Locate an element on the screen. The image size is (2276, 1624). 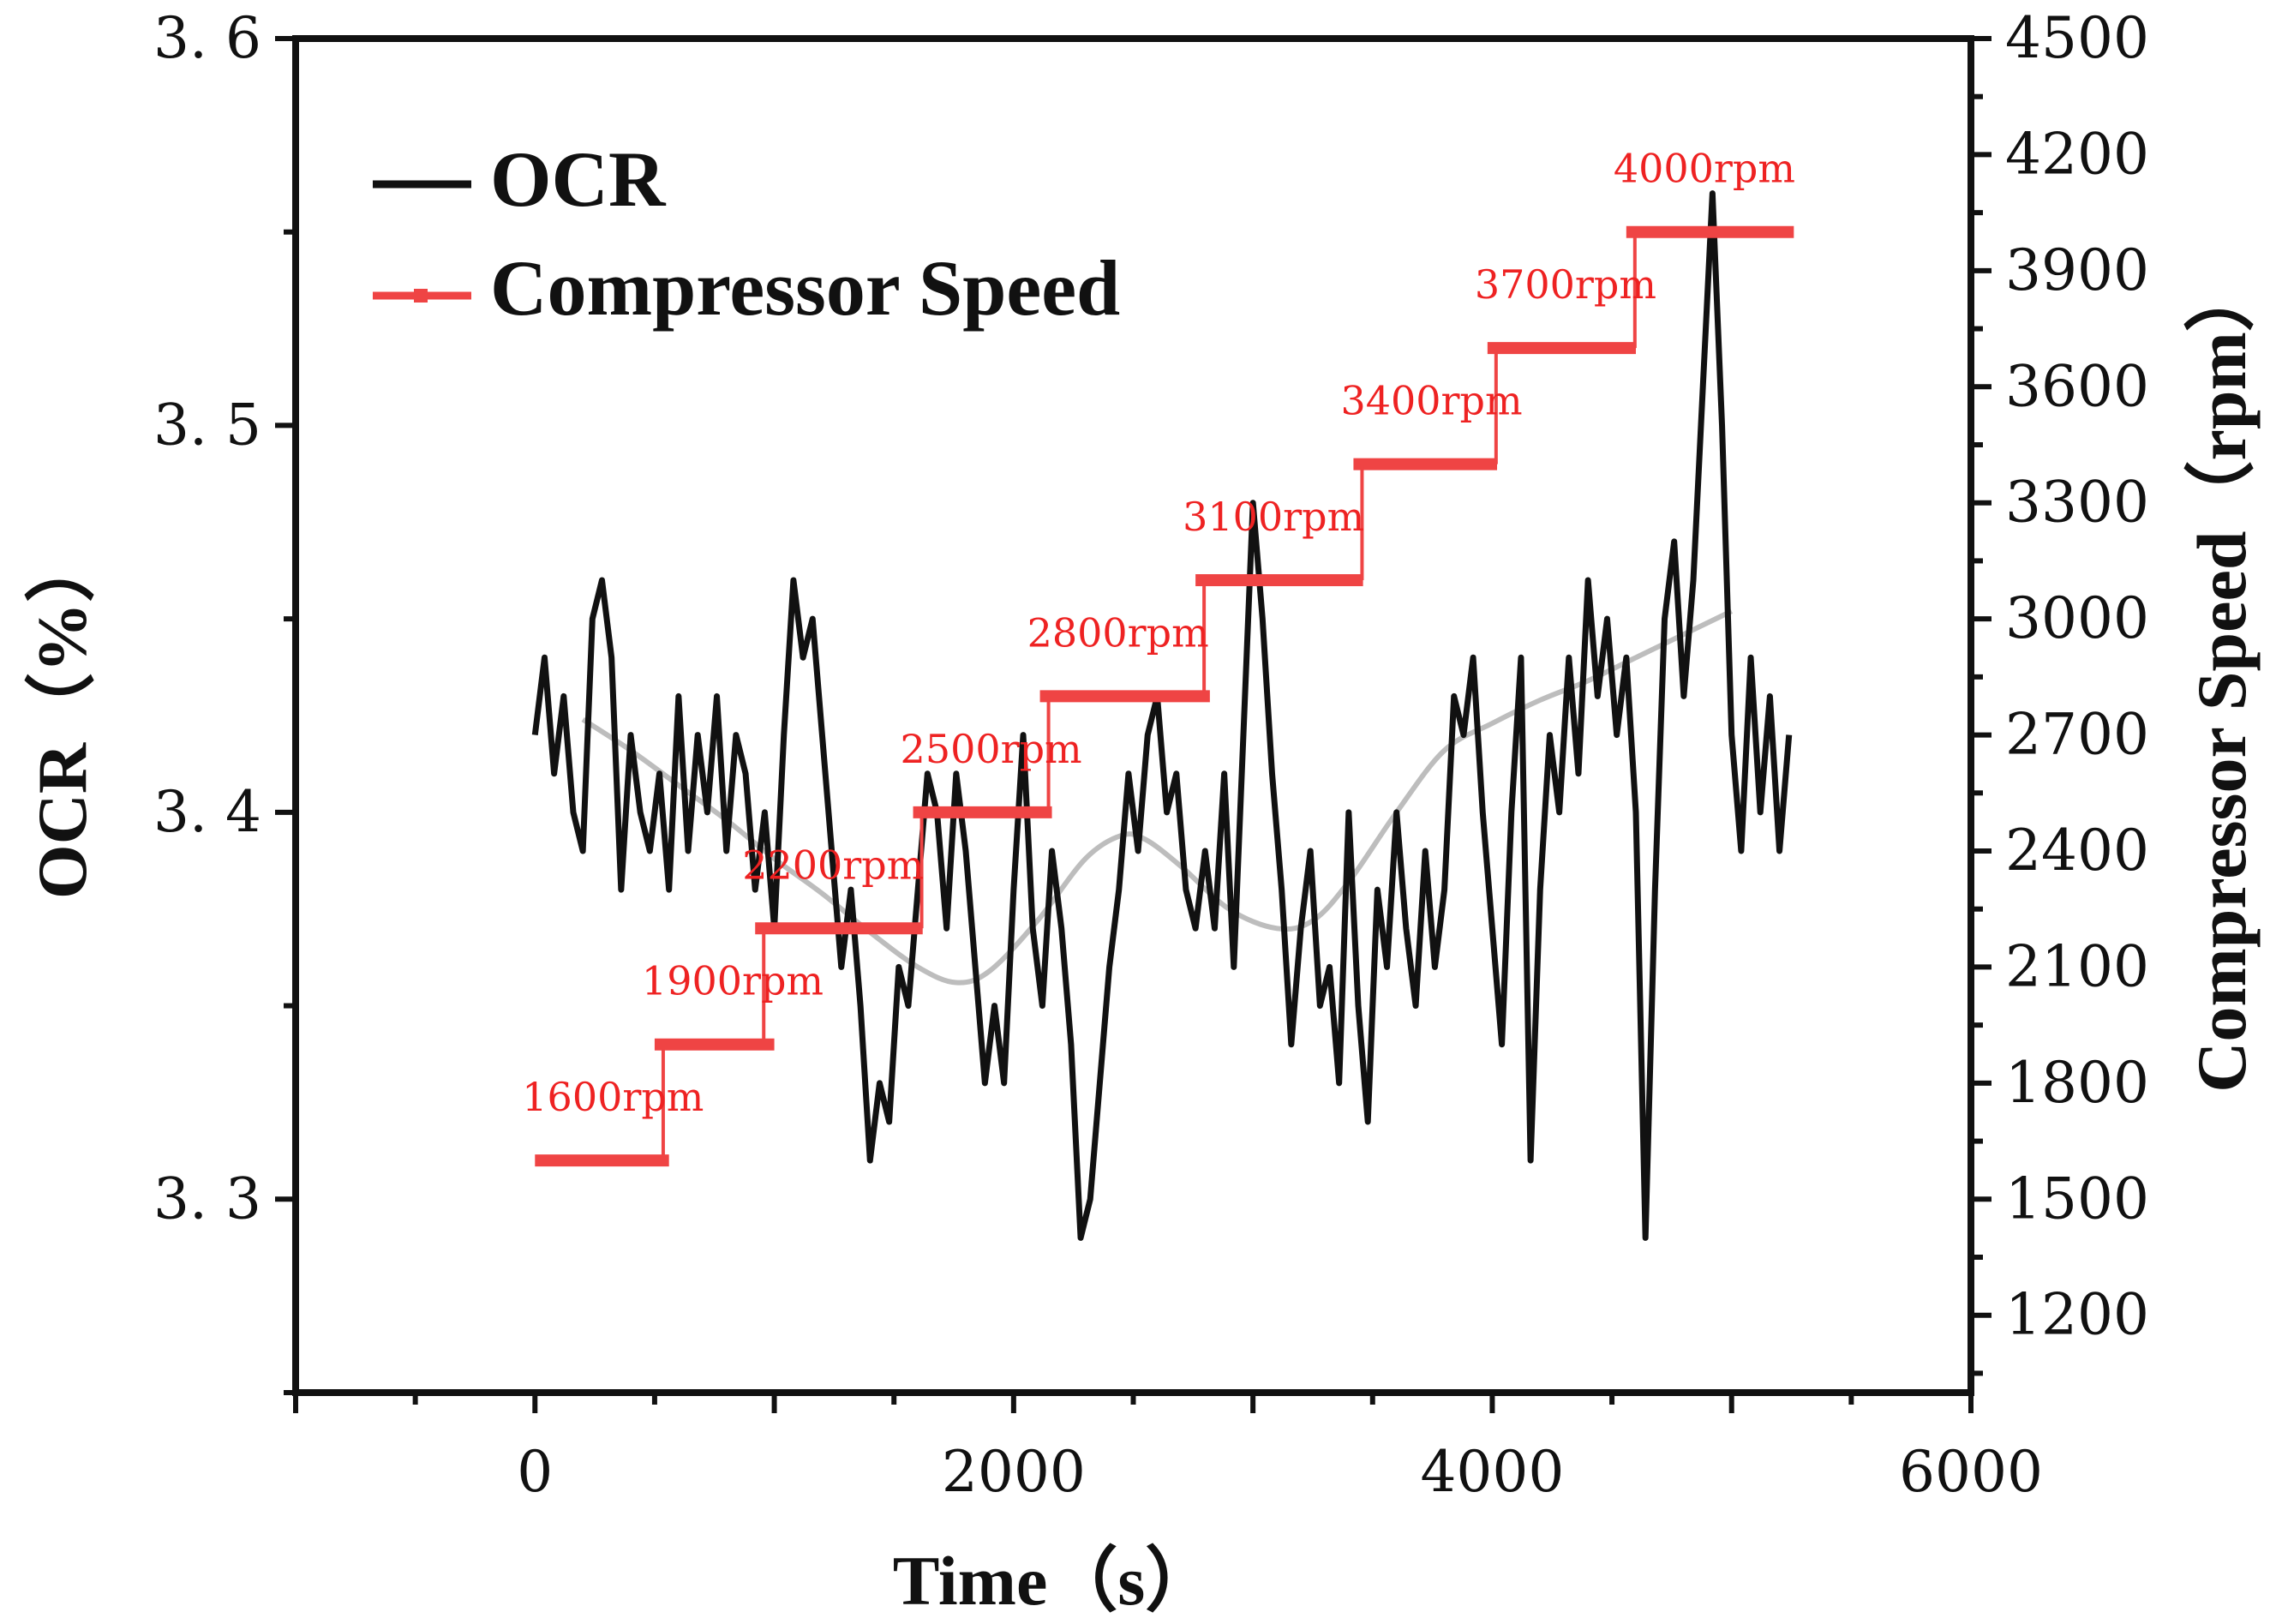
y2-axis-title: Compressor Speed（rpm） is located at coordinates (2222, 677).